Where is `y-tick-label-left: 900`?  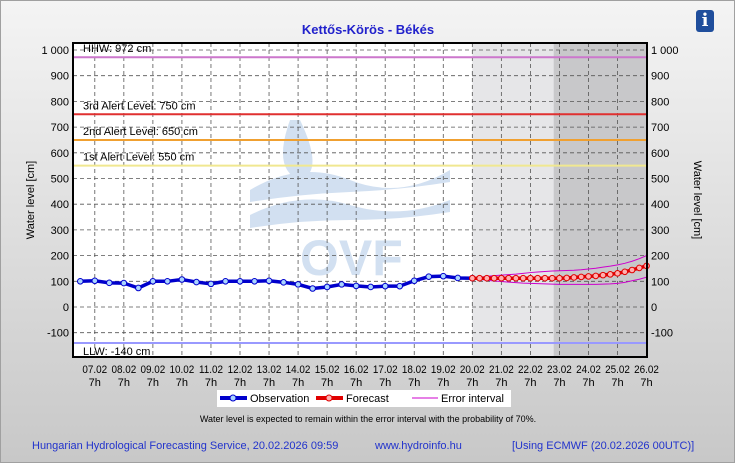 y-tick-label-left: 900 is located at coordinates (60, 77).